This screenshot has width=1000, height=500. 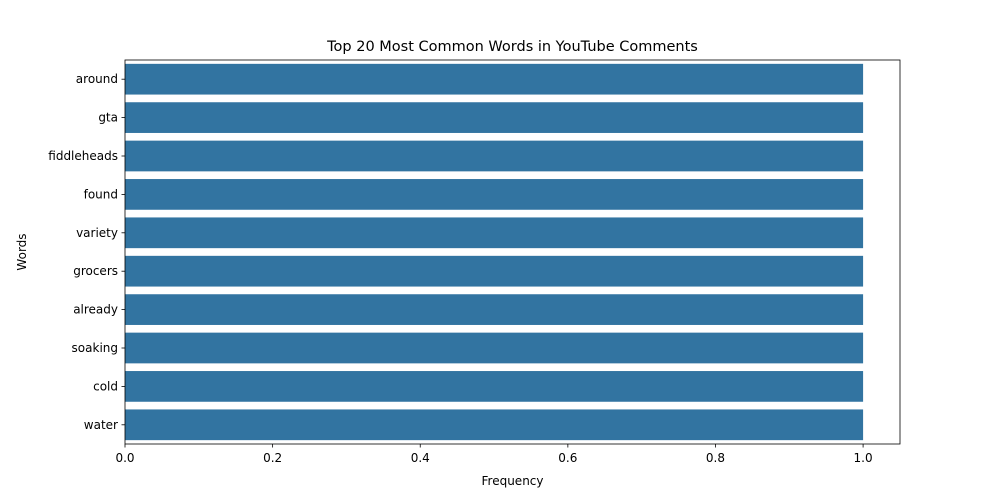 What do you see at coordinates (494, 271) in the screenshot?
I see `bar-grocers` at bounding box center [494, 271].